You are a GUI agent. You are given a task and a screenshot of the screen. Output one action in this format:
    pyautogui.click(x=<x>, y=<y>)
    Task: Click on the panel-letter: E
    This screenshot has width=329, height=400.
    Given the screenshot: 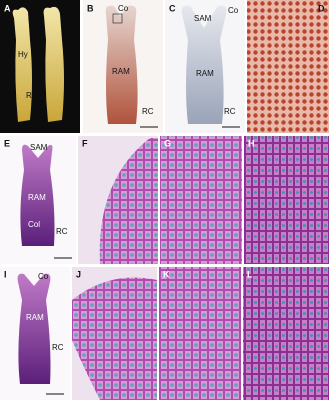 What is the action you would take?
    pyautogui.click(x=7, y=143)
    